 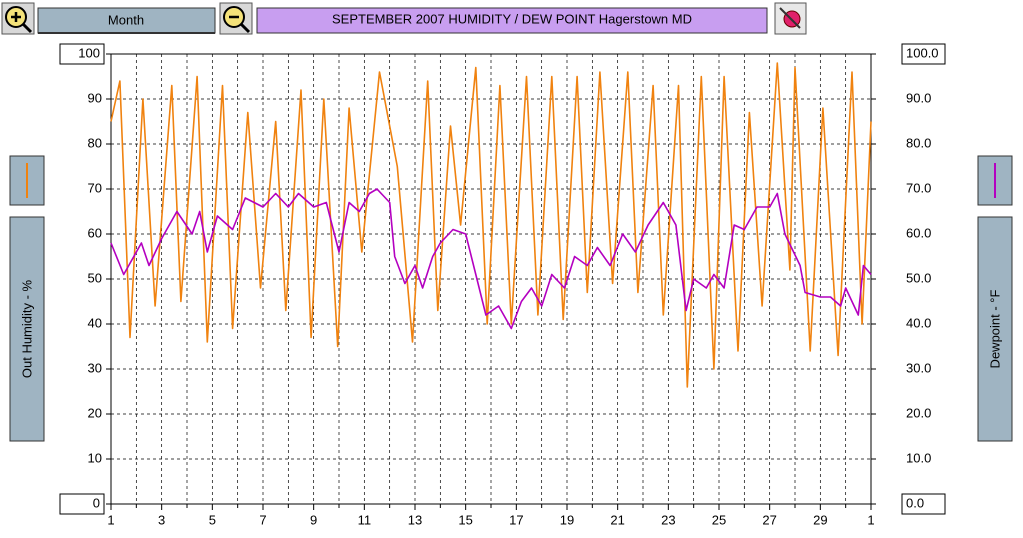 What do you see at coordinates (415, 519) in the screenshot?
I see `x-tick-label: 13` at bounding box center [415, 519].